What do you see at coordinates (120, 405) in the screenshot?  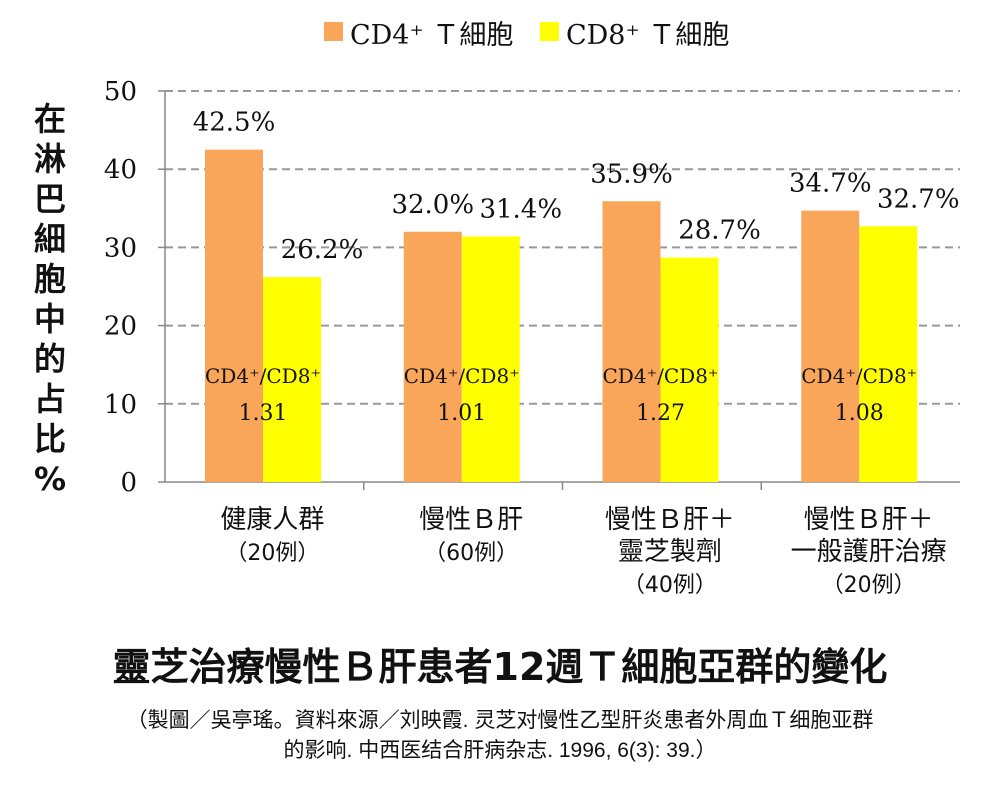 I see `y-tick-label: 10` at bounding box center [120, 405].